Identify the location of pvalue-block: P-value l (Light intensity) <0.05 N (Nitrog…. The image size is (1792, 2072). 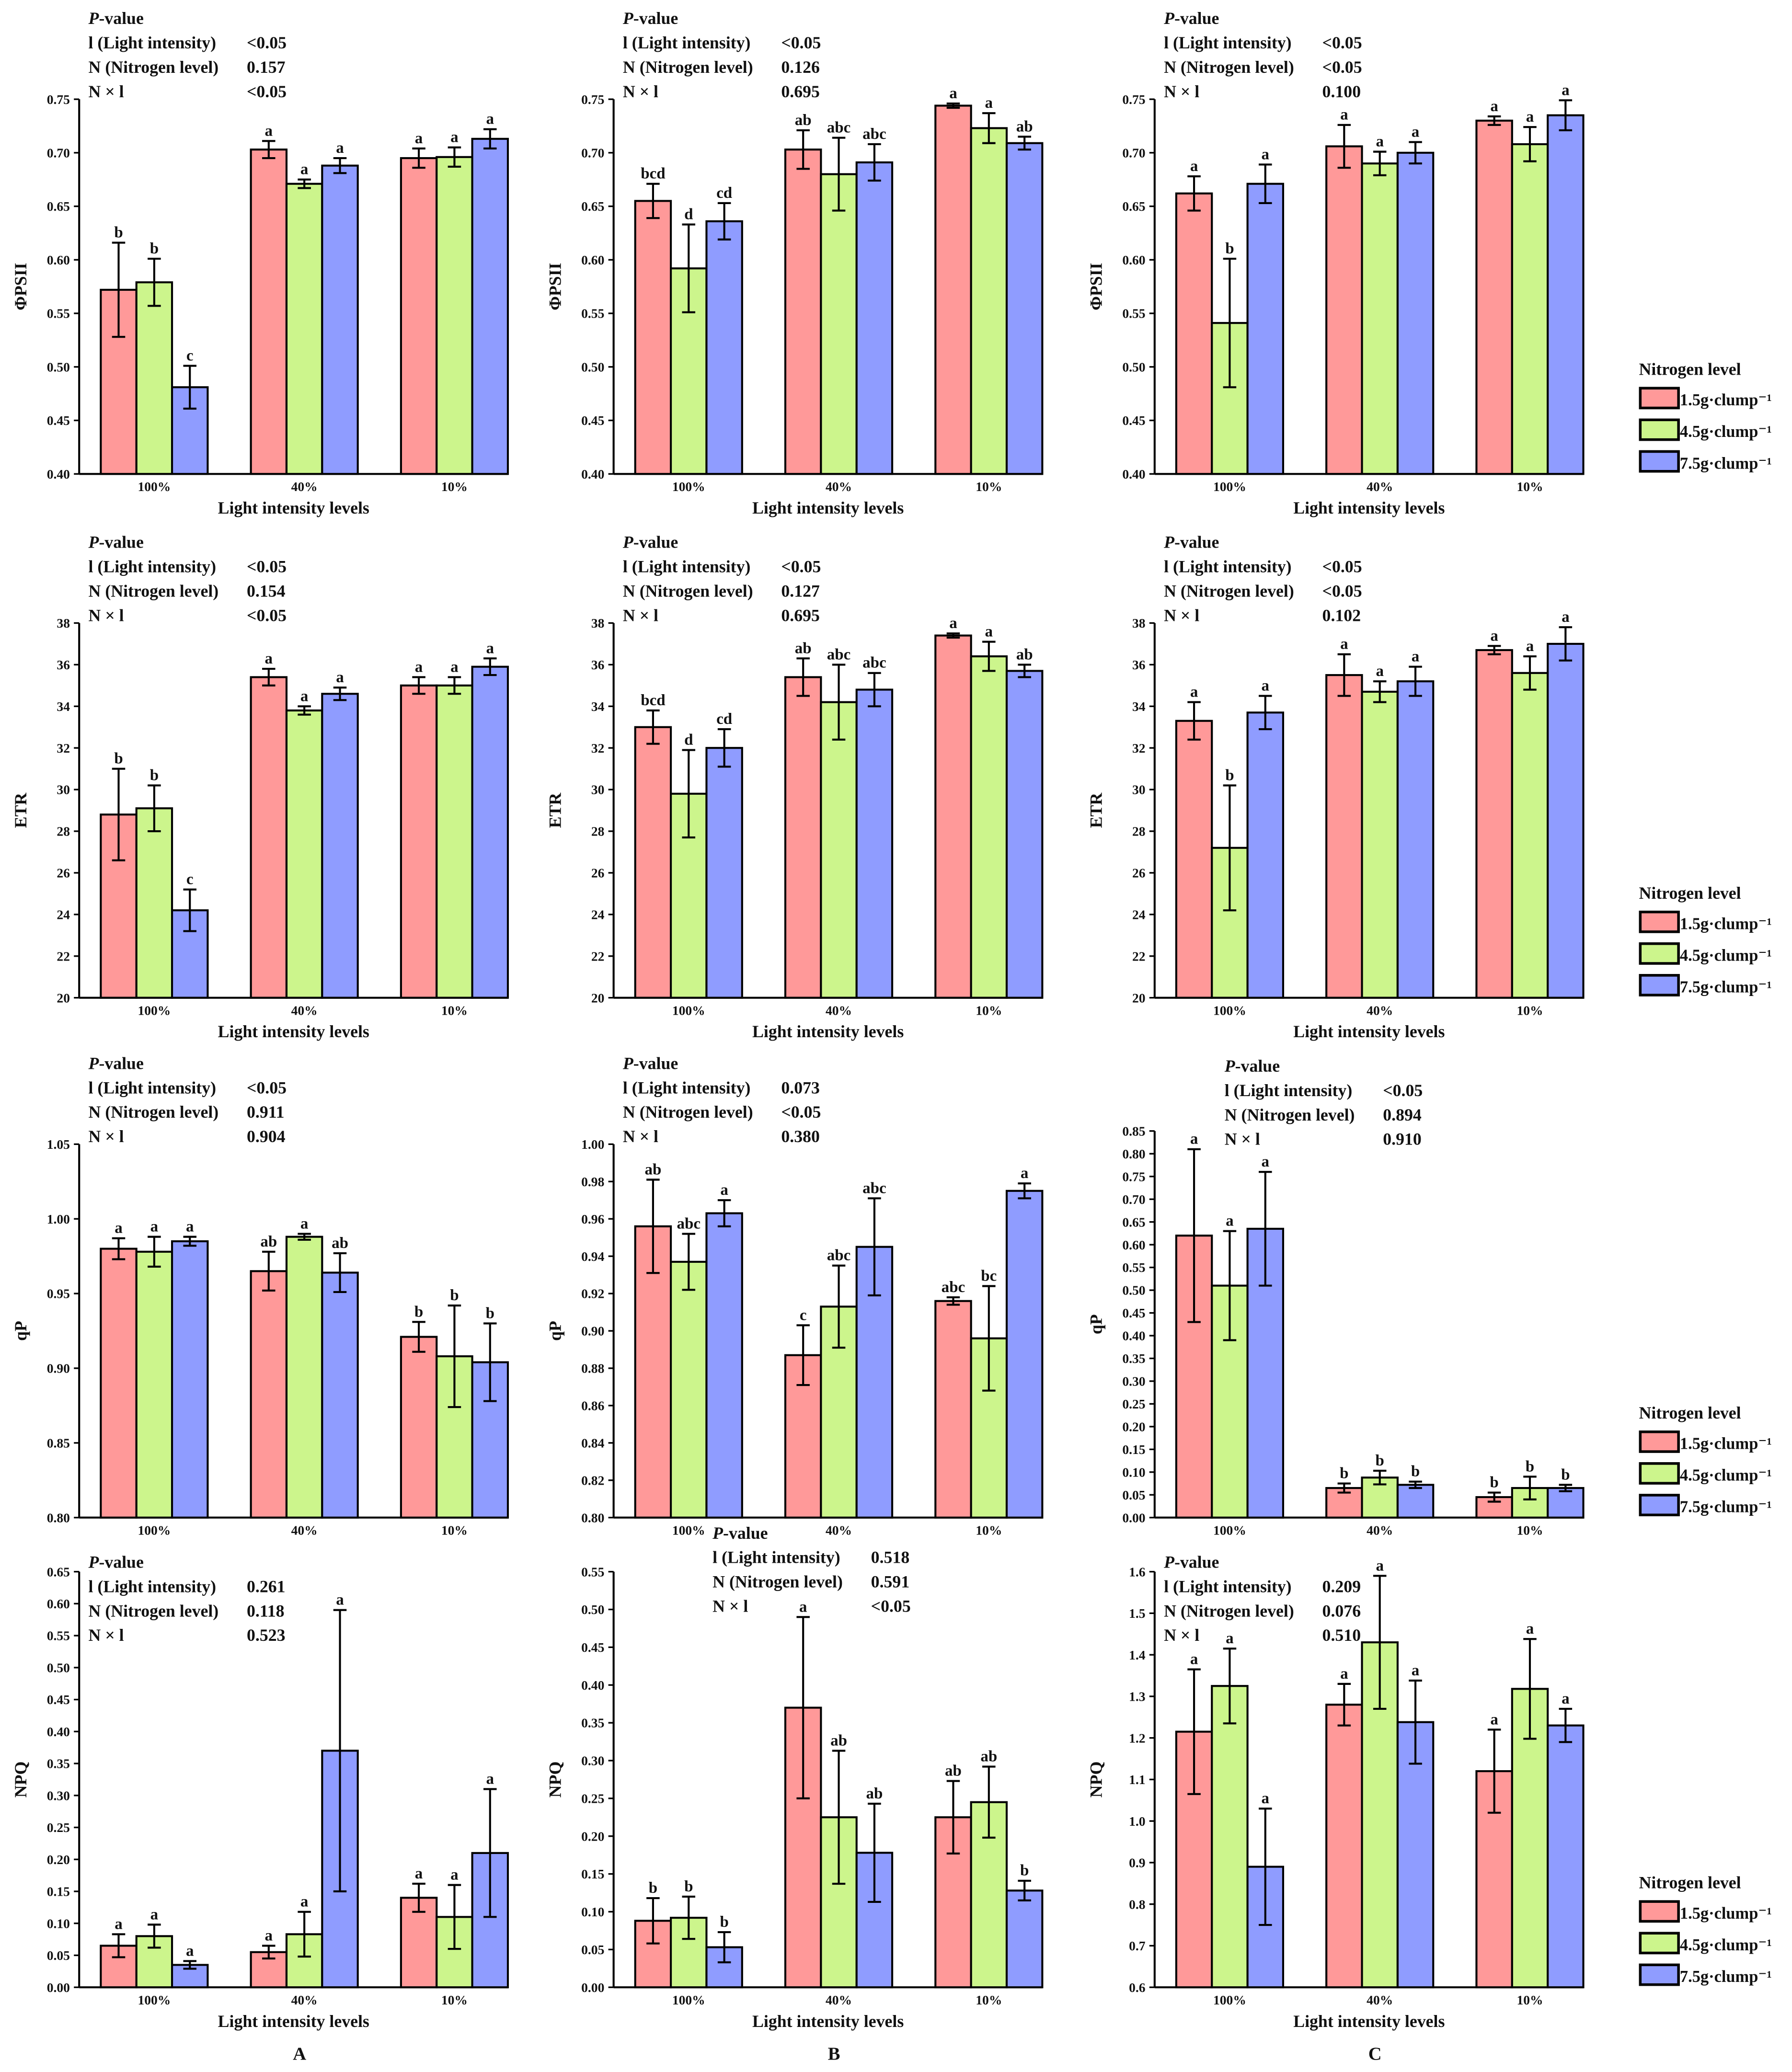
(721, 579).